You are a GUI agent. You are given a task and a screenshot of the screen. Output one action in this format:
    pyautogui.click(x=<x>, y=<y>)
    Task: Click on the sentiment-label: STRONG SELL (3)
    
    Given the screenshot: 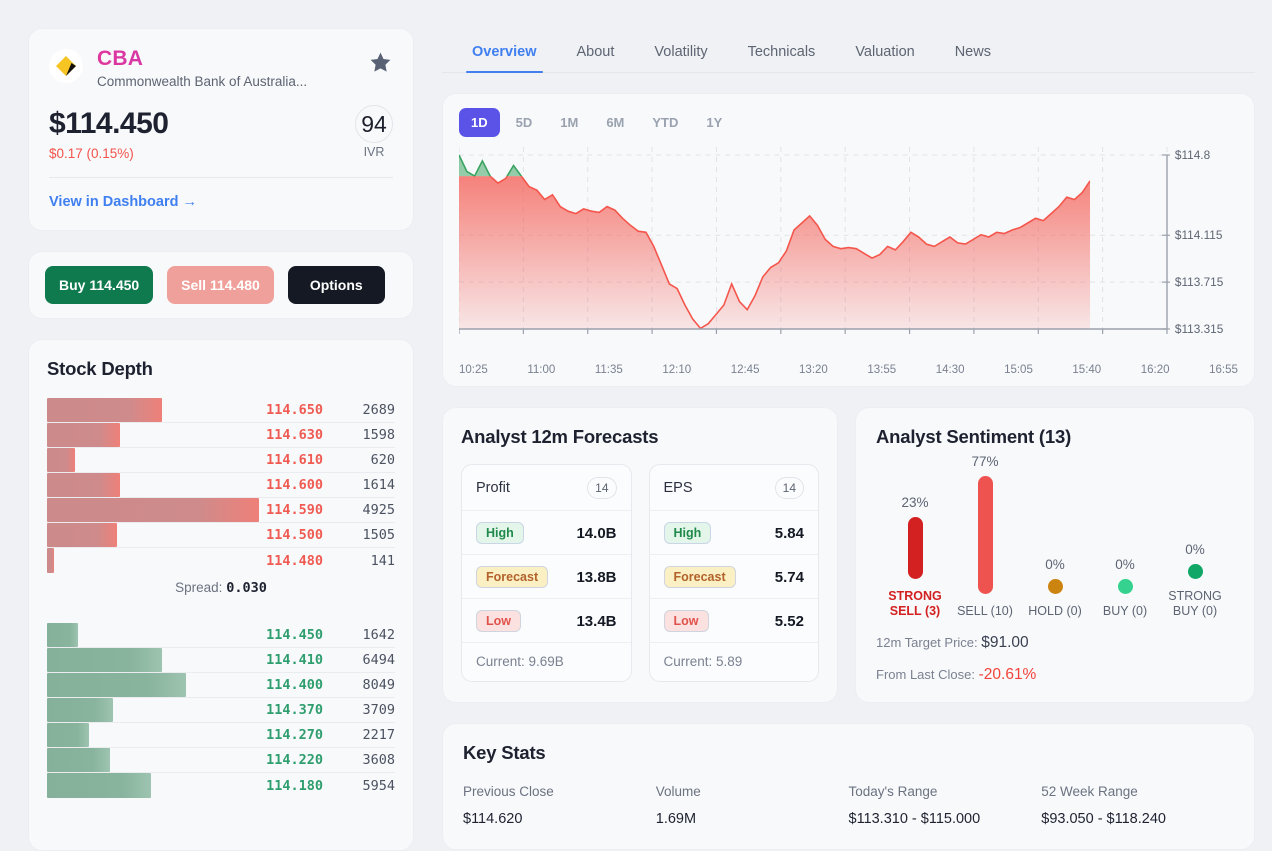 What is the action you would take?
    pyautogui.click(x=915, y=603)
    